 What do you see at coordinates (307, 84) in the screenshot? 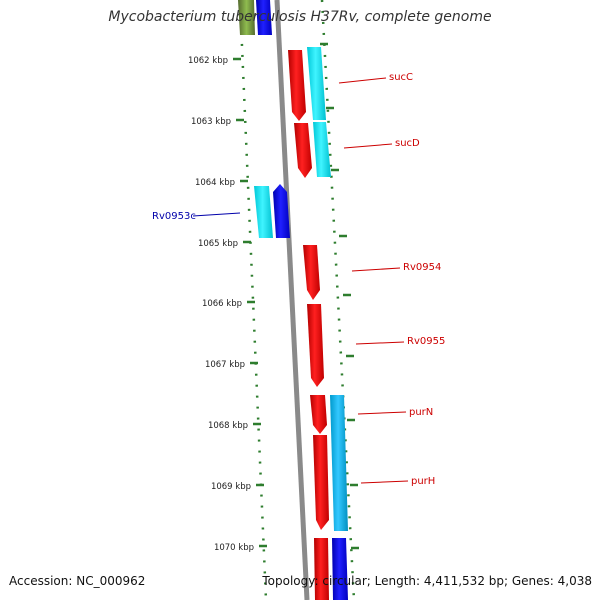
I see `gene-sucC` at bounding box center [307, 84].